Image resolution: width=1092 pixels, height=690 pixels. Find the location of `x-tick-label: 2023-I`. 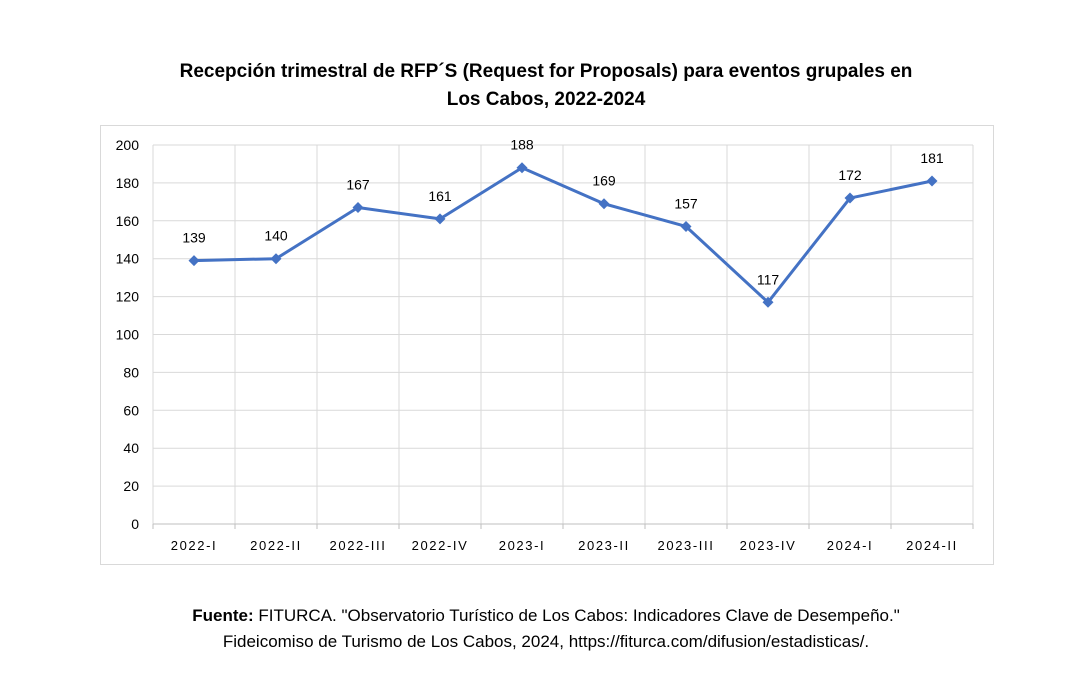

x-tick-label: 2023-I is located at coordinates (522, 545).